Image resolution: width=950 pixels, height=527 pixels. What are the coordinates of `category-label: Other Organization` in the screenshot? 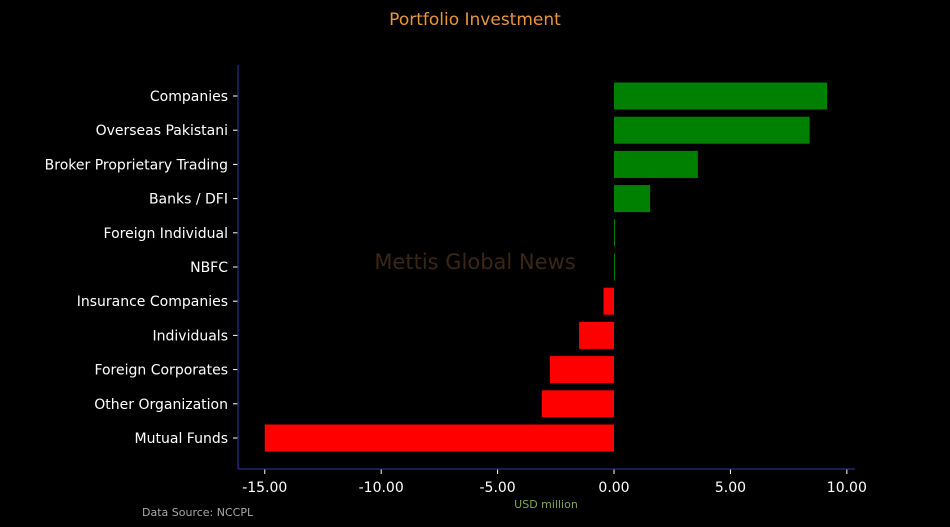 It's located at (161, 405).